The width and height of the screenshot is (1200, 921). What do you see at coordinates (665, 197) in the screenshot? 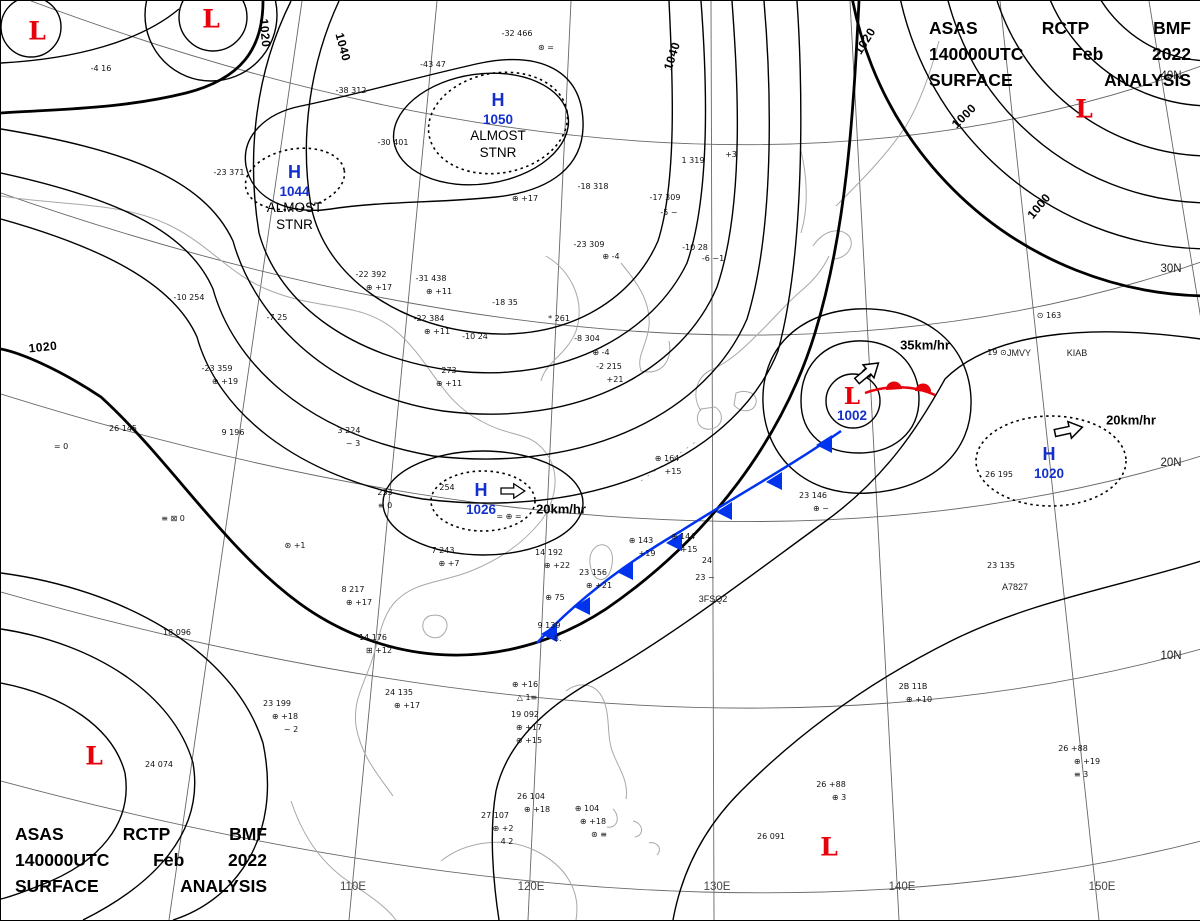
I see `station-plot: -17 309` at bounding box center [665, 197].